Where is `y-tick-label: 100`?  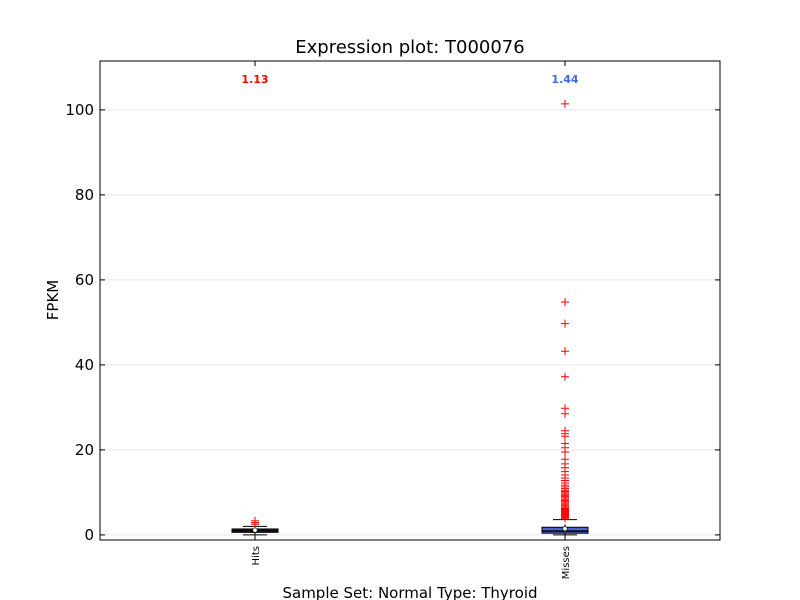 y-tick-label: 100 is located at coordinates (79, 110).